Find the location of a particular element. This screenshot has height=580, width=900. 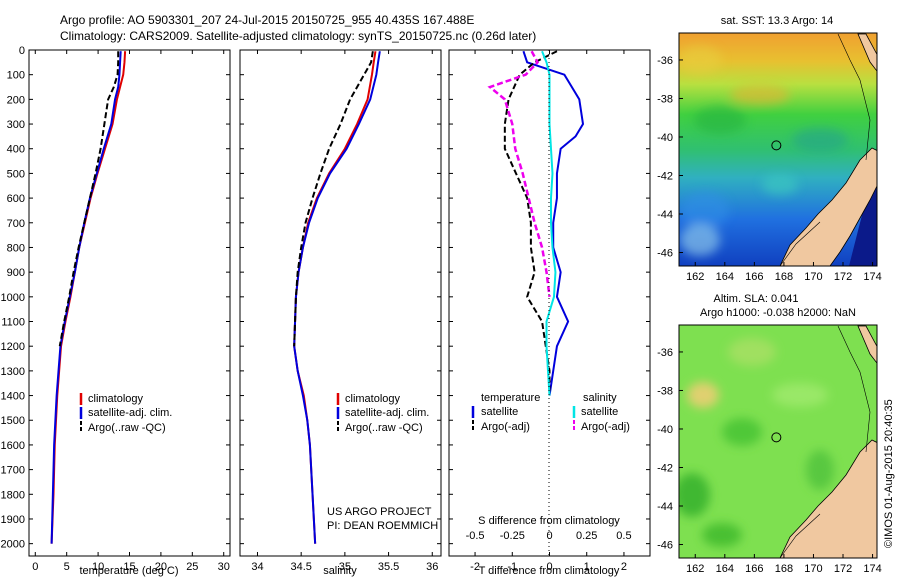

series-line-temperature-satellite is located at coordinates (553, 223).